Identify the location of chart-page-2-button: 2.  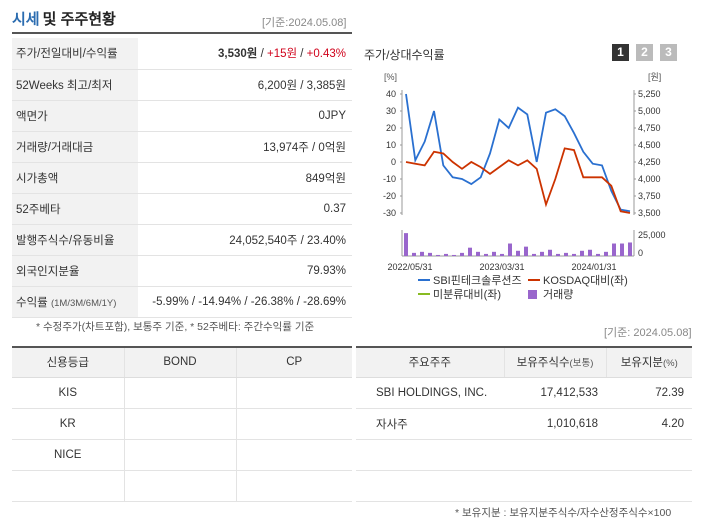
(644, 52).